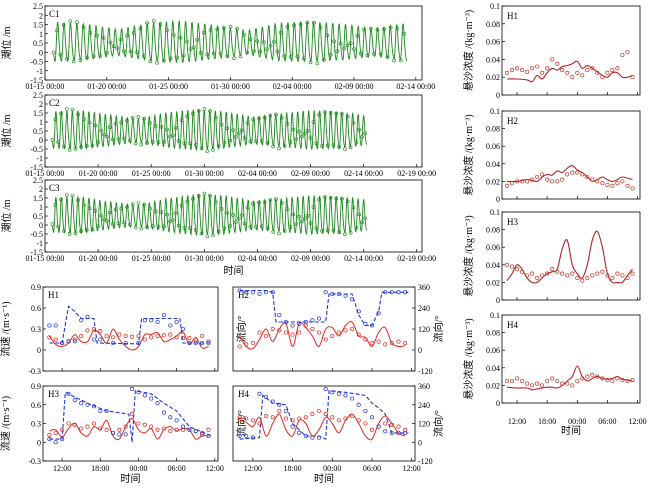 The width and height of the screenshot is (650, 502). I want to click on y-tick-label: -0.5, so click(36, 62).